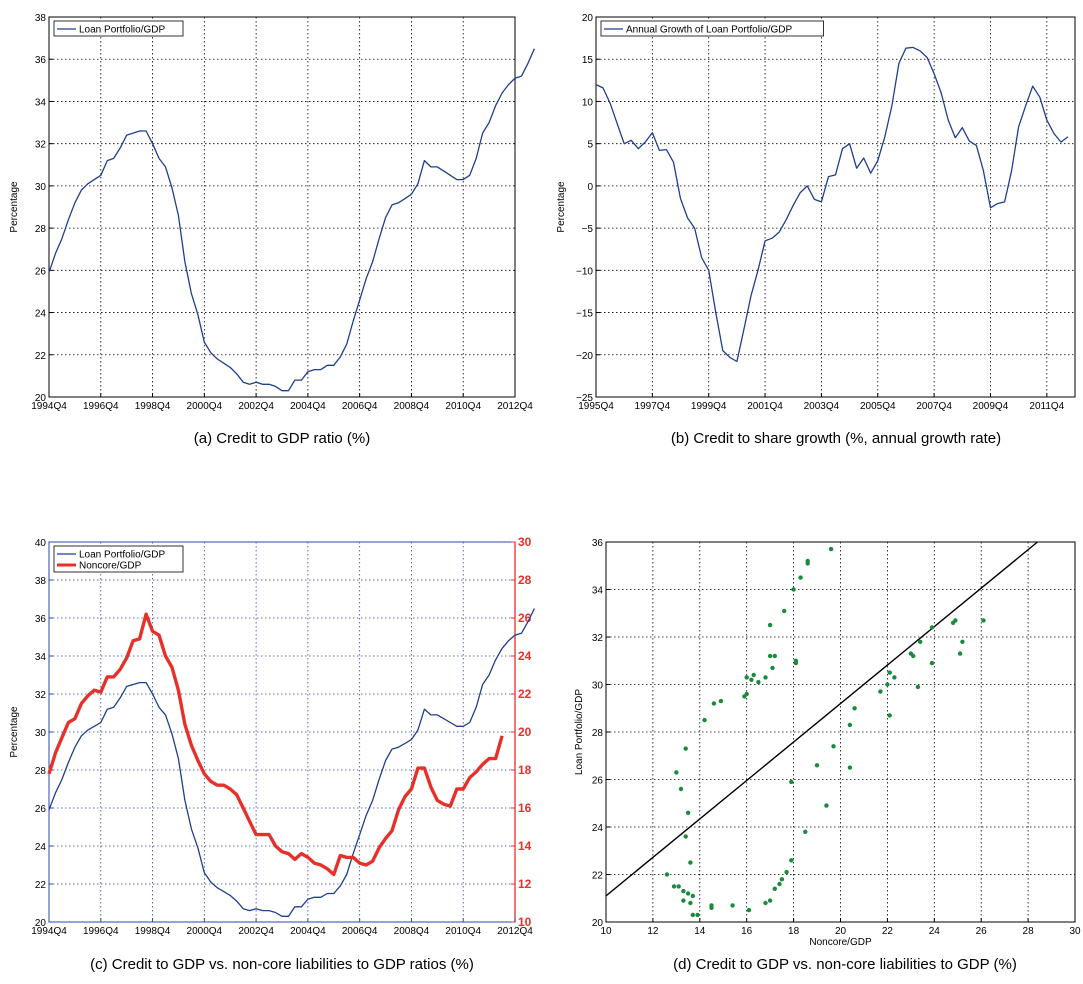 This screenshot has width=1083, height=984. Describe the element at coordinates (598, 686) in the screenshot. I see `y-tick-label: 30` at that location.